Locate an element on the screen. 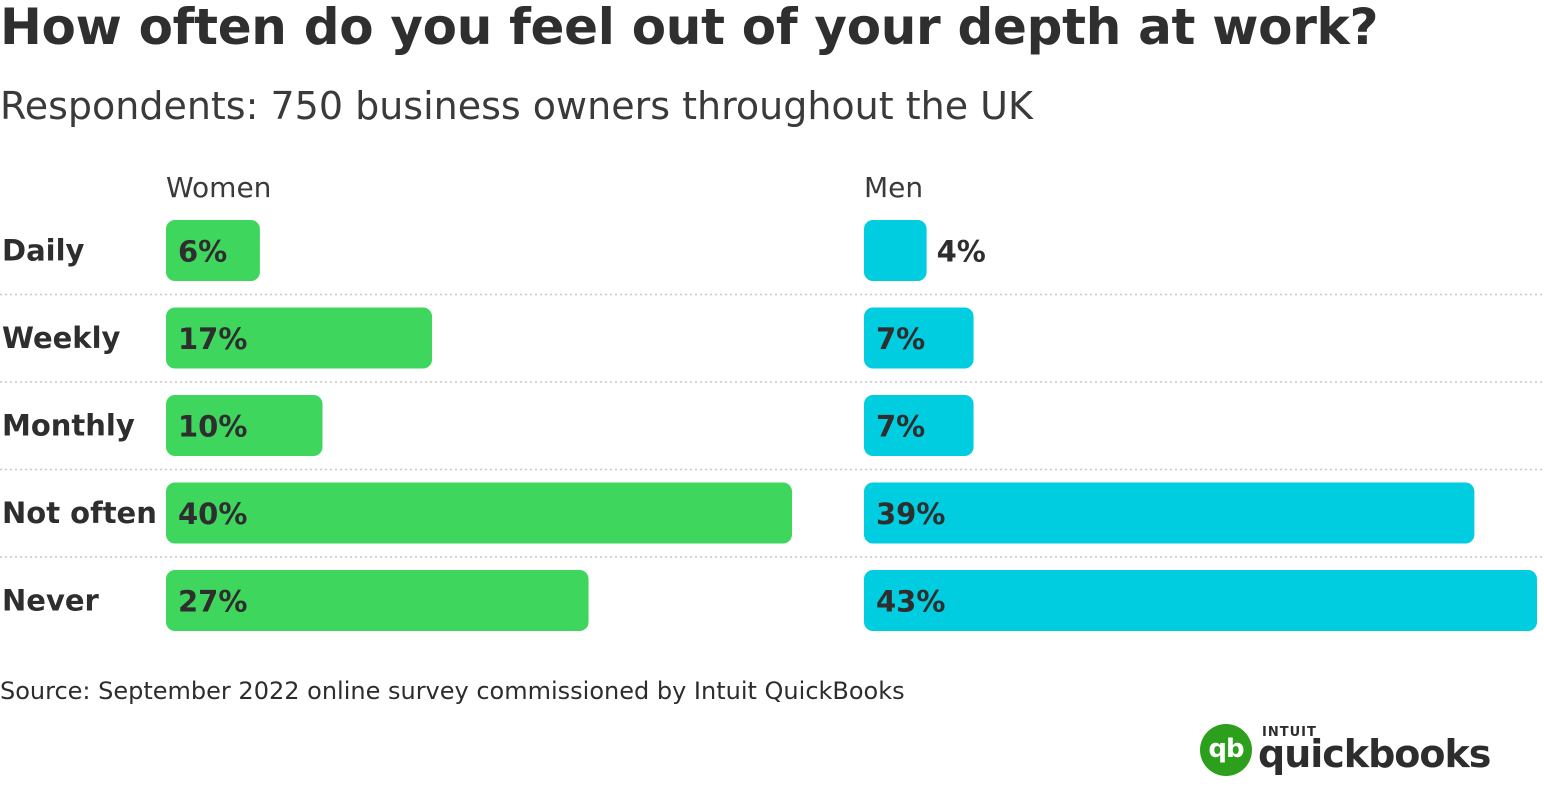 This screenshot has width=1544, height=786. bar-men-not-often is located at coordinates (1169, 513).